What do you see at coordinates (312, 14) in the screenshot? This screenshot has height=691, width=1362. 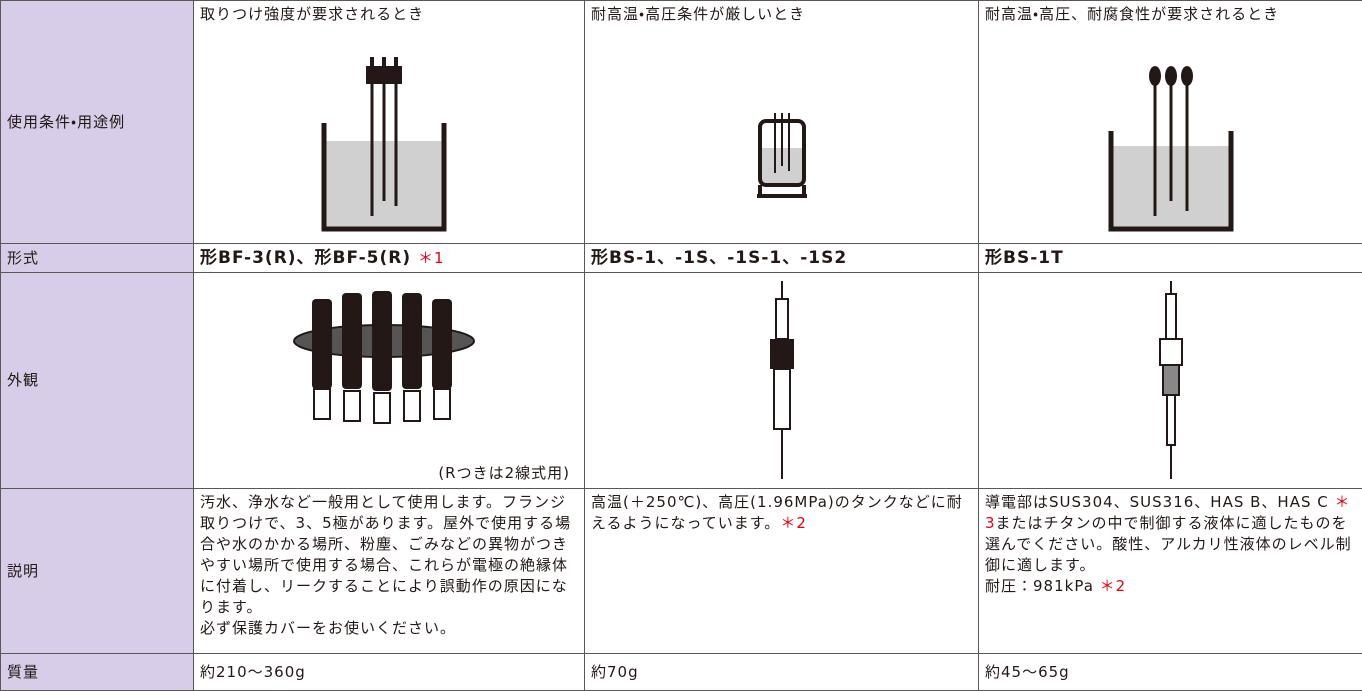 I see `cell-text: 取りつけ強度が要求されるとき` at bounding box center [312, 14].